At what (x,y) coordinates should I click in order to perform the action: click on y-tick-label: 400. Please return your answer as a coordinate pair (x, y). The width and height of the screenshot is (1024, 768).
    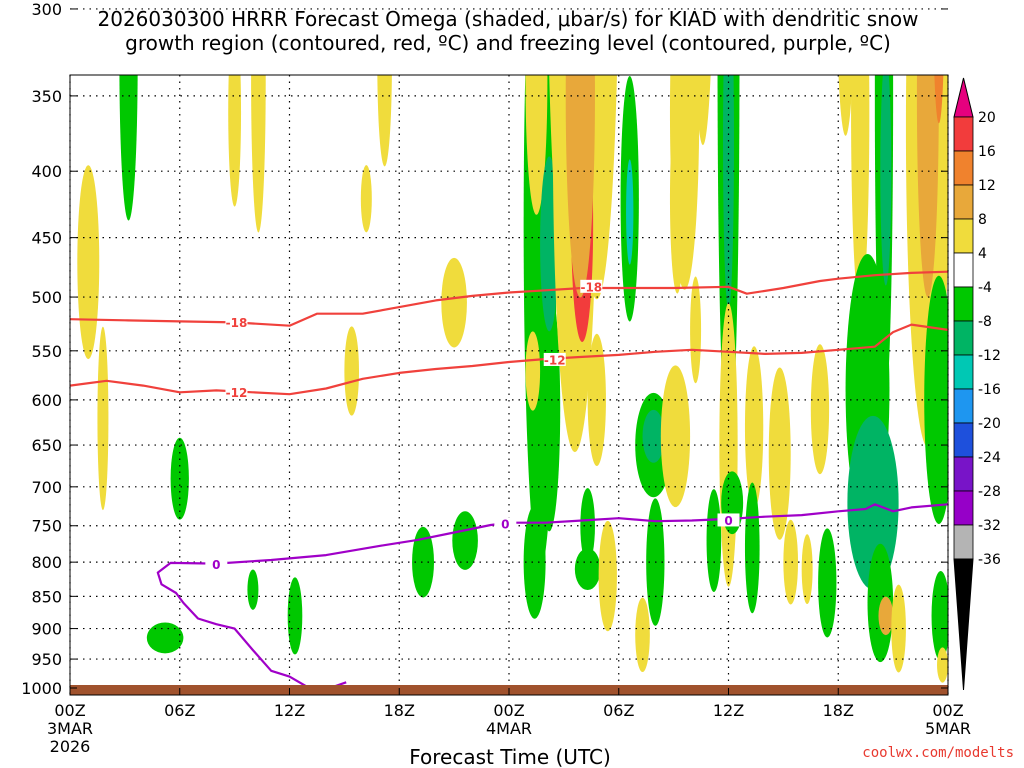
    Looking at the image, I should click on (46, 171).